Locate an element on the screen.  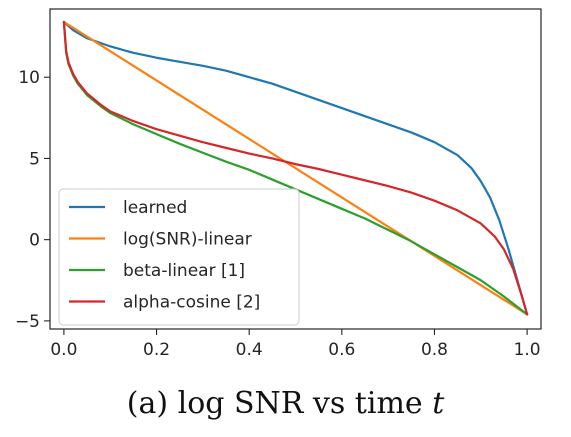
x-tick-label: 0.8 is located at coordinates (434, 350).